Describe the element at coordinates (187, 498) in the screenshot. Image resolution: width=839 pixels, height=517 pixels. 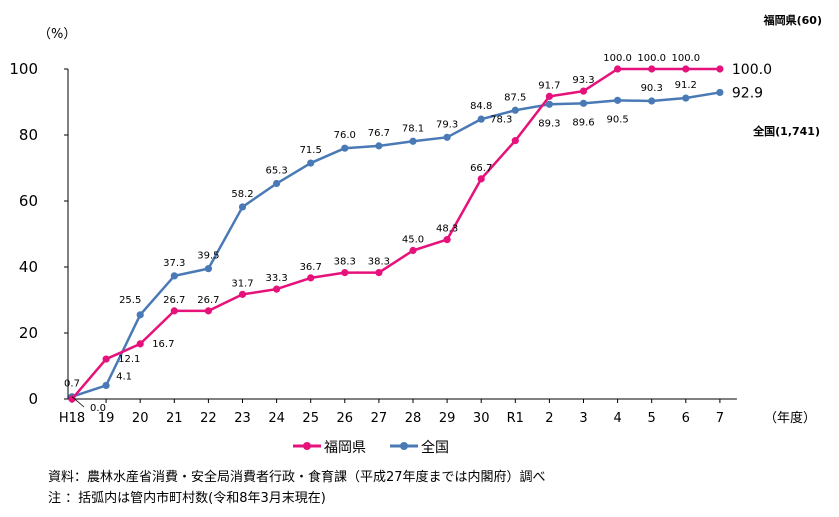
I see `footnote: 注 ：括弧内は管内市町村数(令和8年3月末現在)` at that location.